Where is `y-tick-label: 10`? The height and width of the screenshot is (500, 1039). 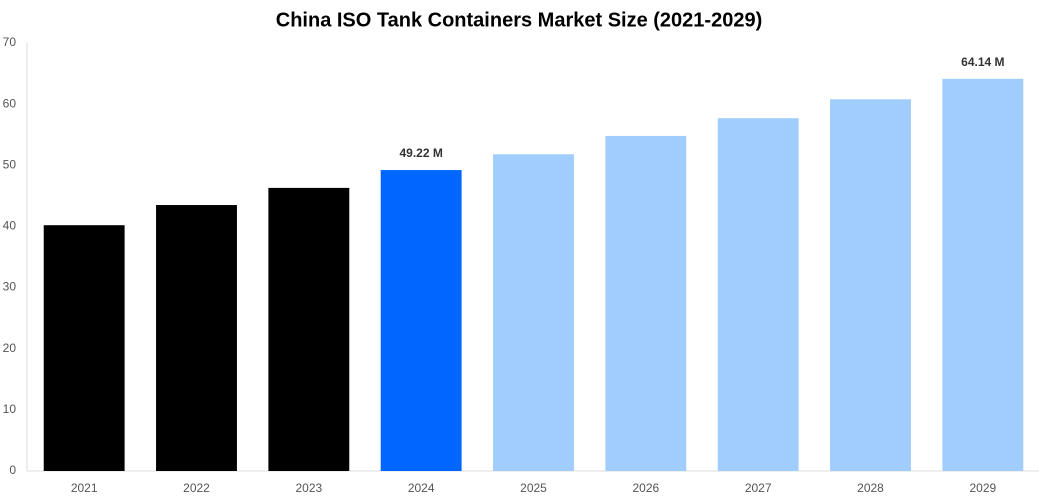 y-tick-label: 10 is located at coordinates (10, 409).